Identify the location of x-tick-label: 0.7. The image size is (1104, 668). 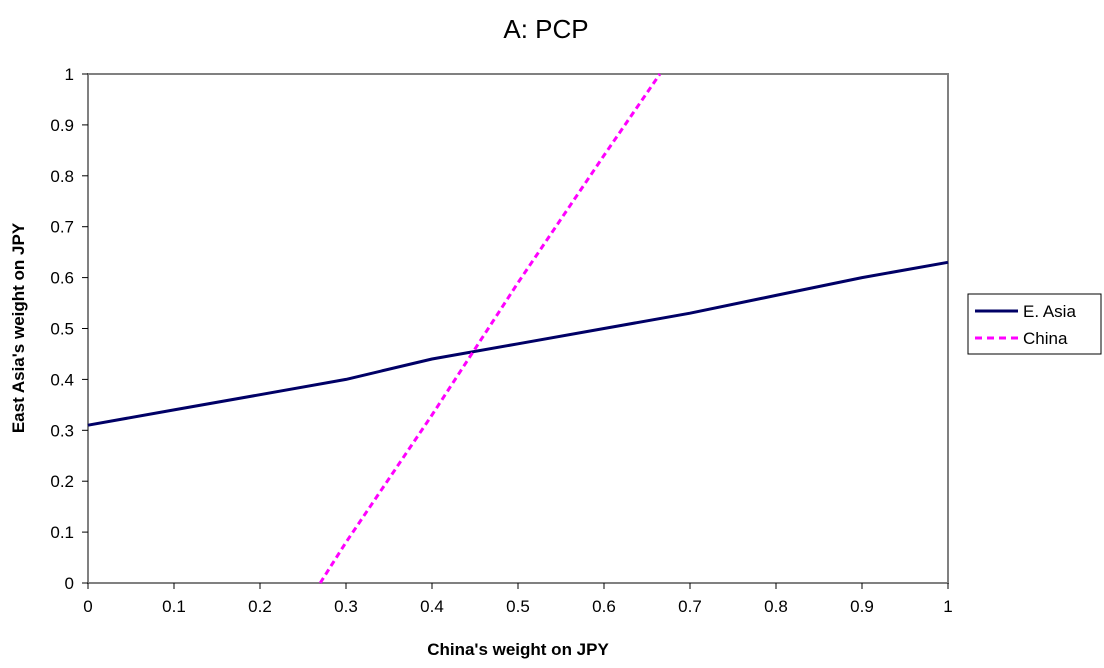
(690, 606).